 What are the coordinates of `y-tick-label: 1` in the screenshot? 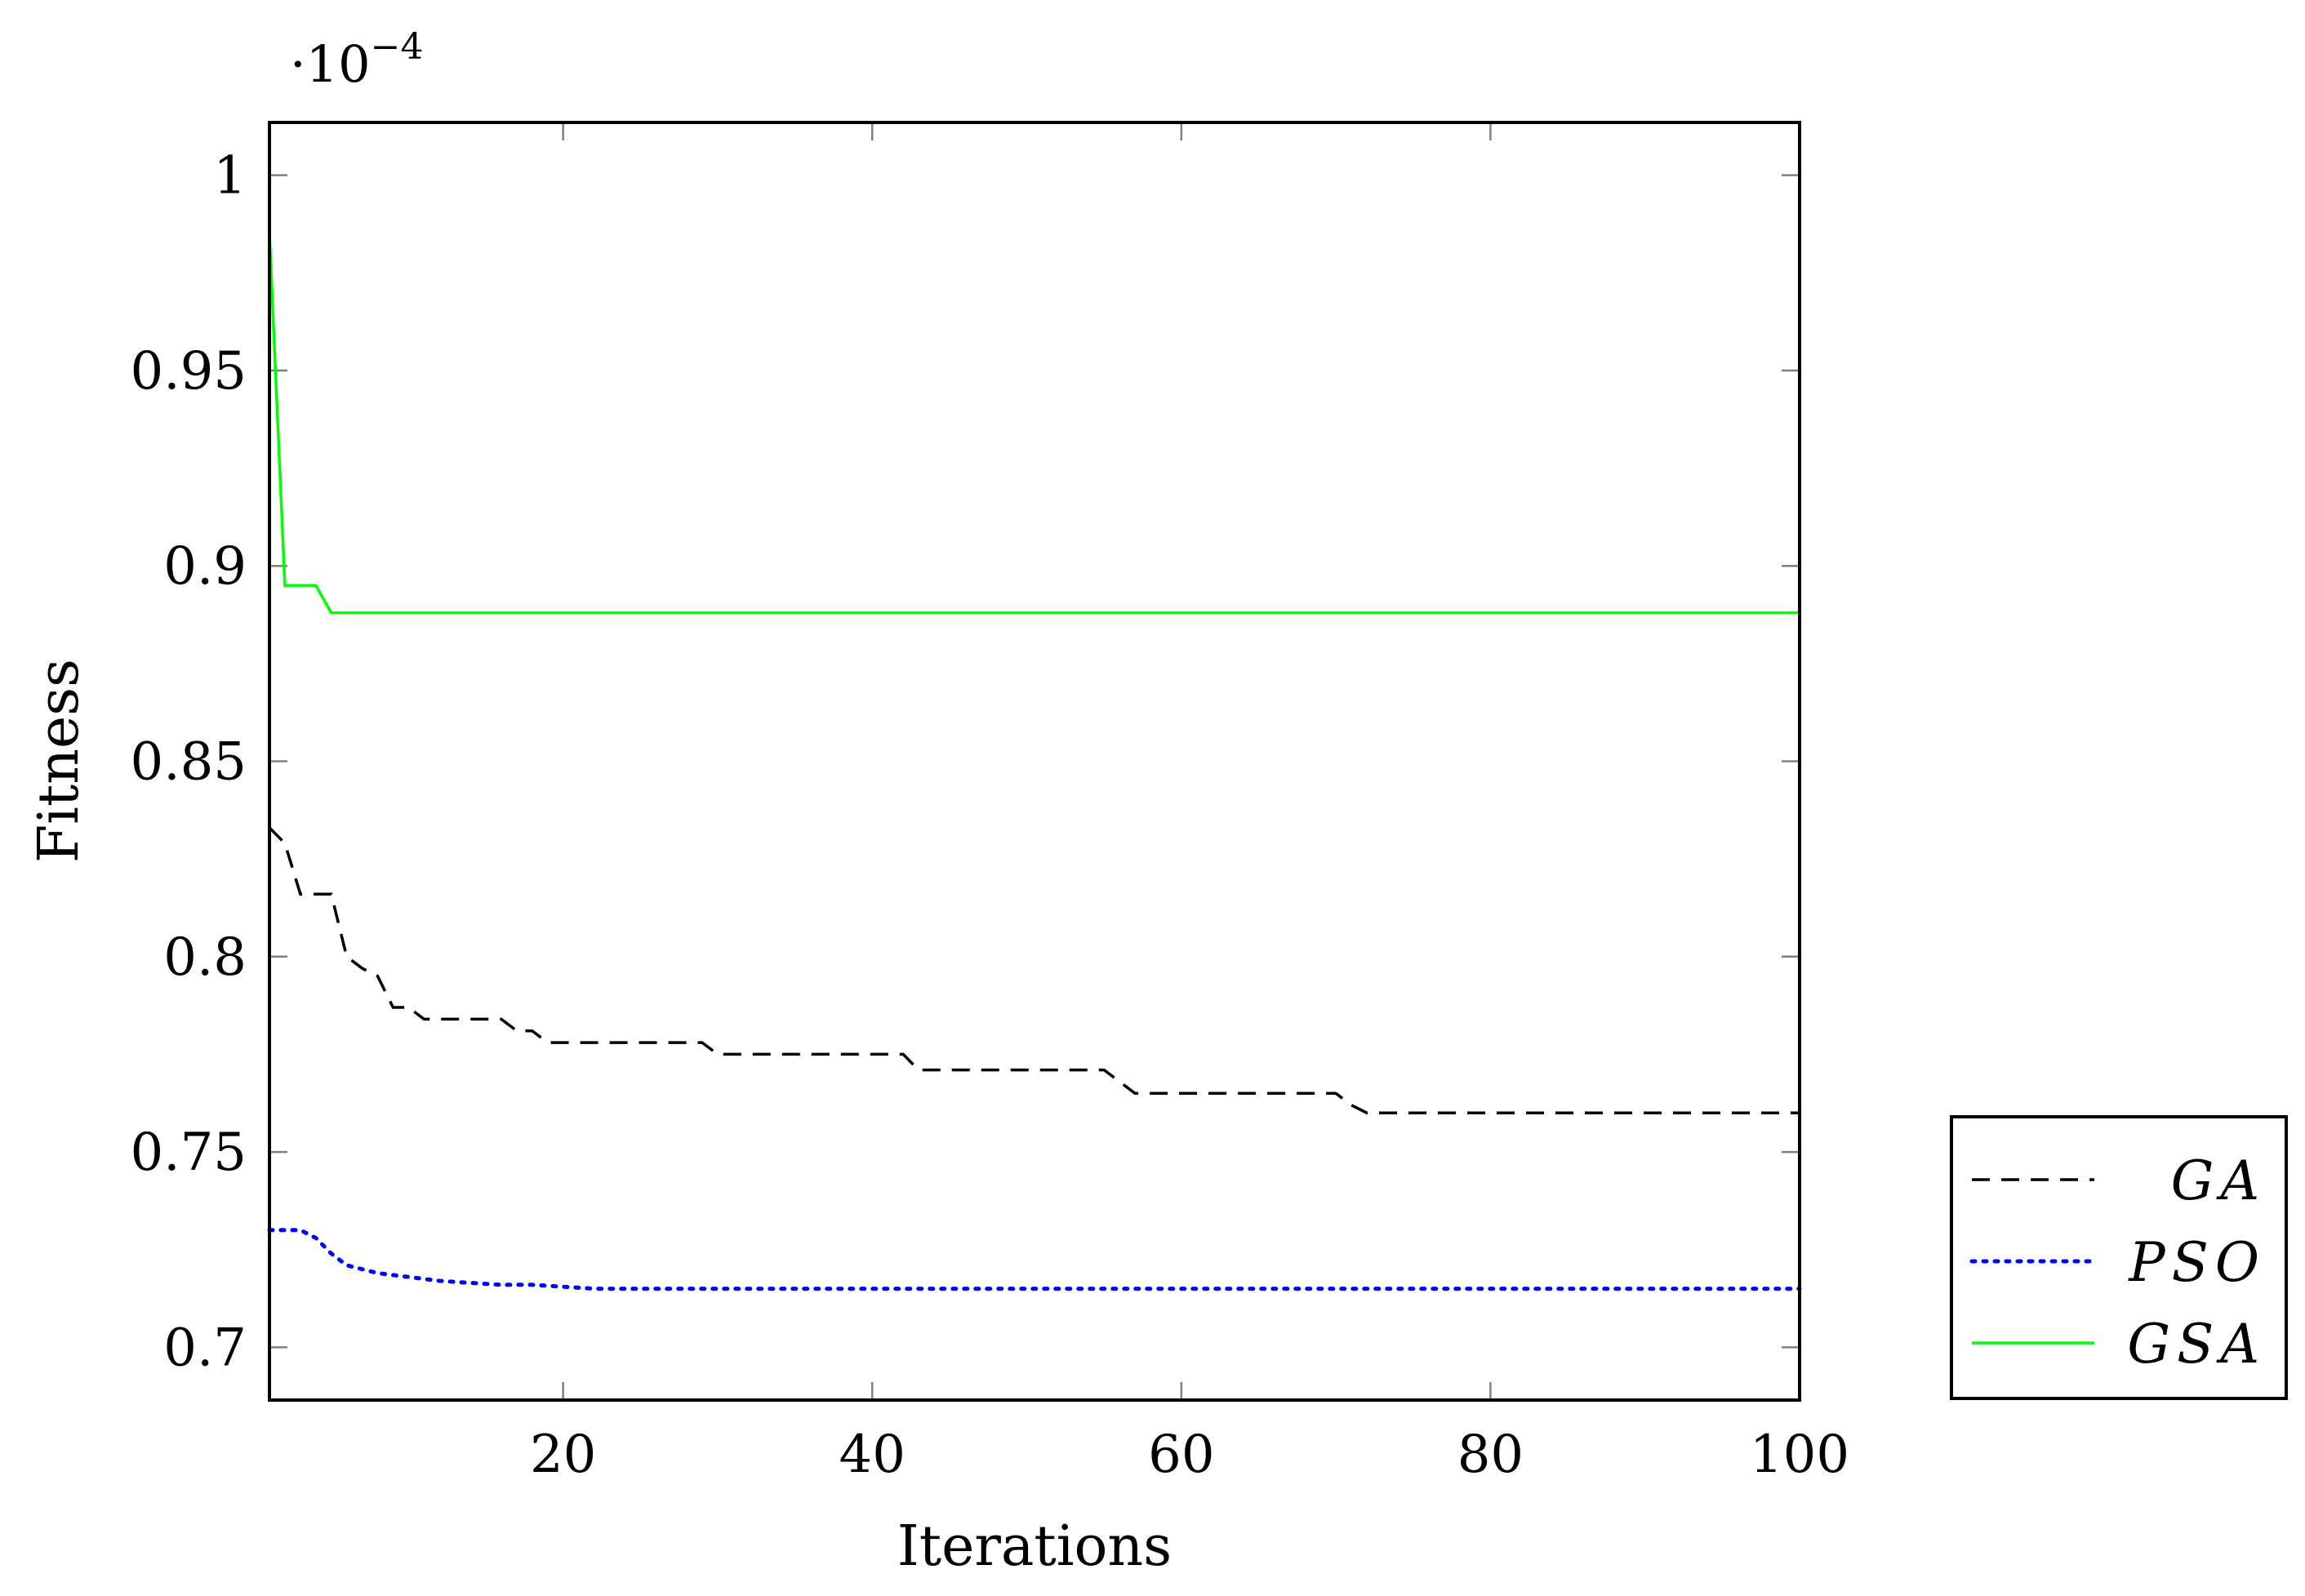 It's located at (230, 176).